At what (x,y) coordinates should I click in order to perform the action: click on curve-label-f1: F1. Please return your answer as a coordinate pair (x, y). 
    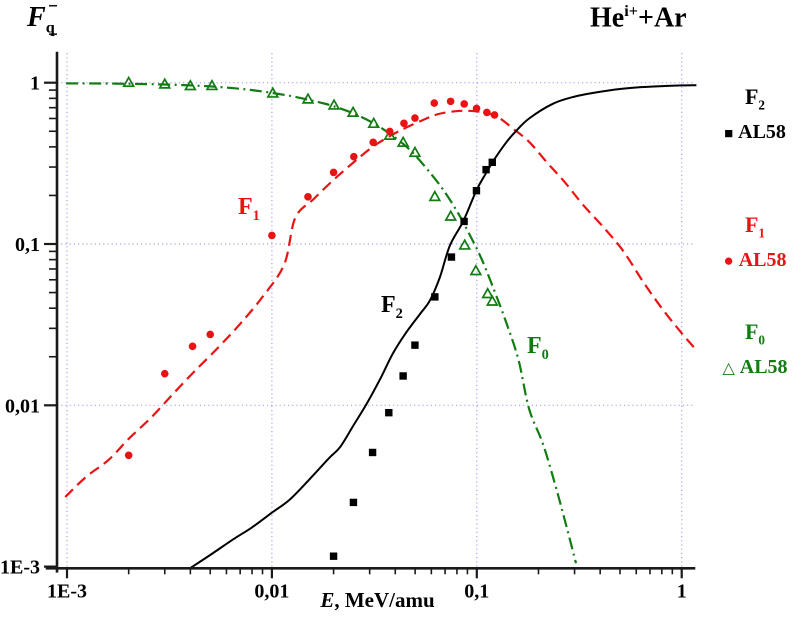
    Looking at the image, I should click on (249, 209).